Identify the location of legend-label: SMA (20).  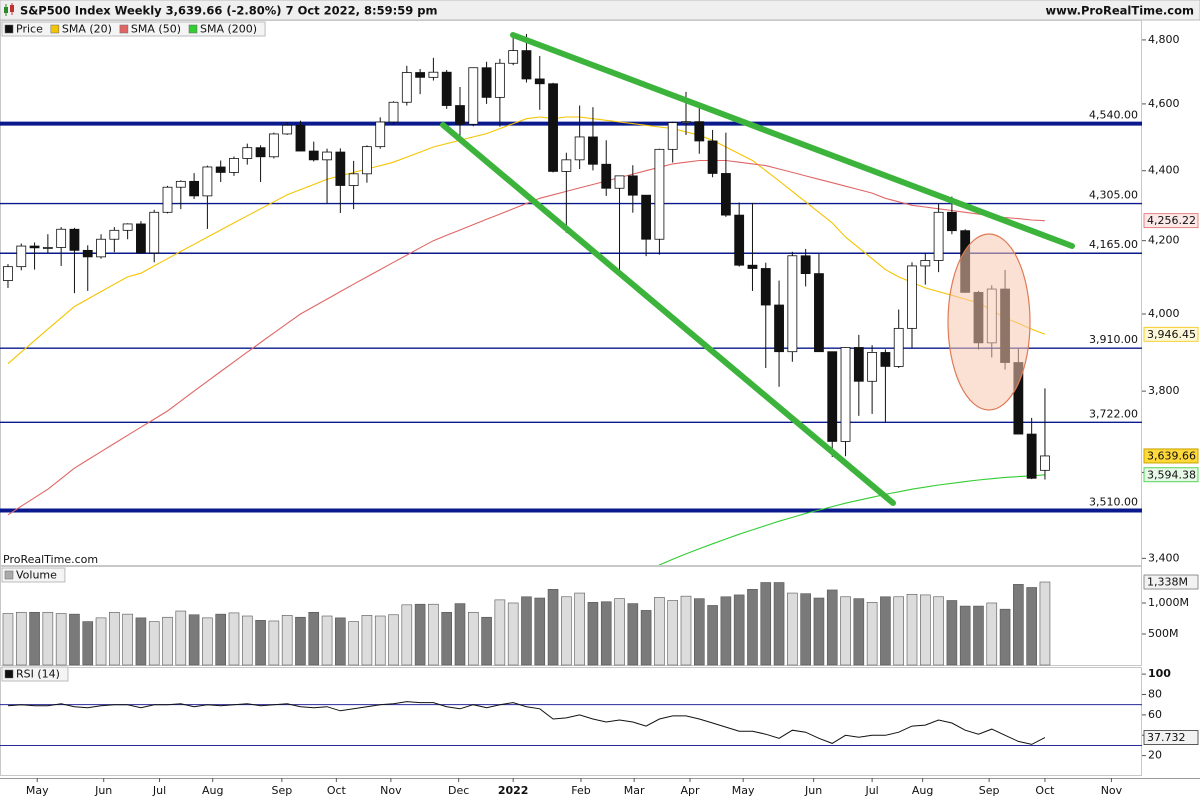
(87, 29).